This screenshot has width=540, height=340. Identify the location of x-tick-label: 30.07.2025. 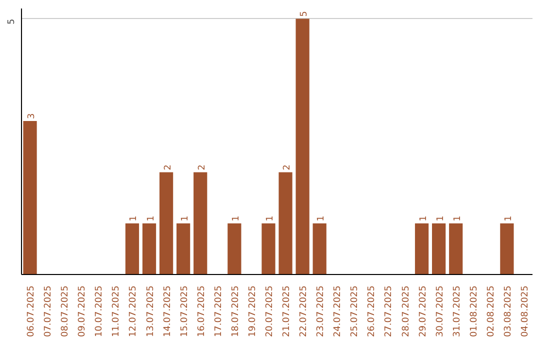
(440, 312).